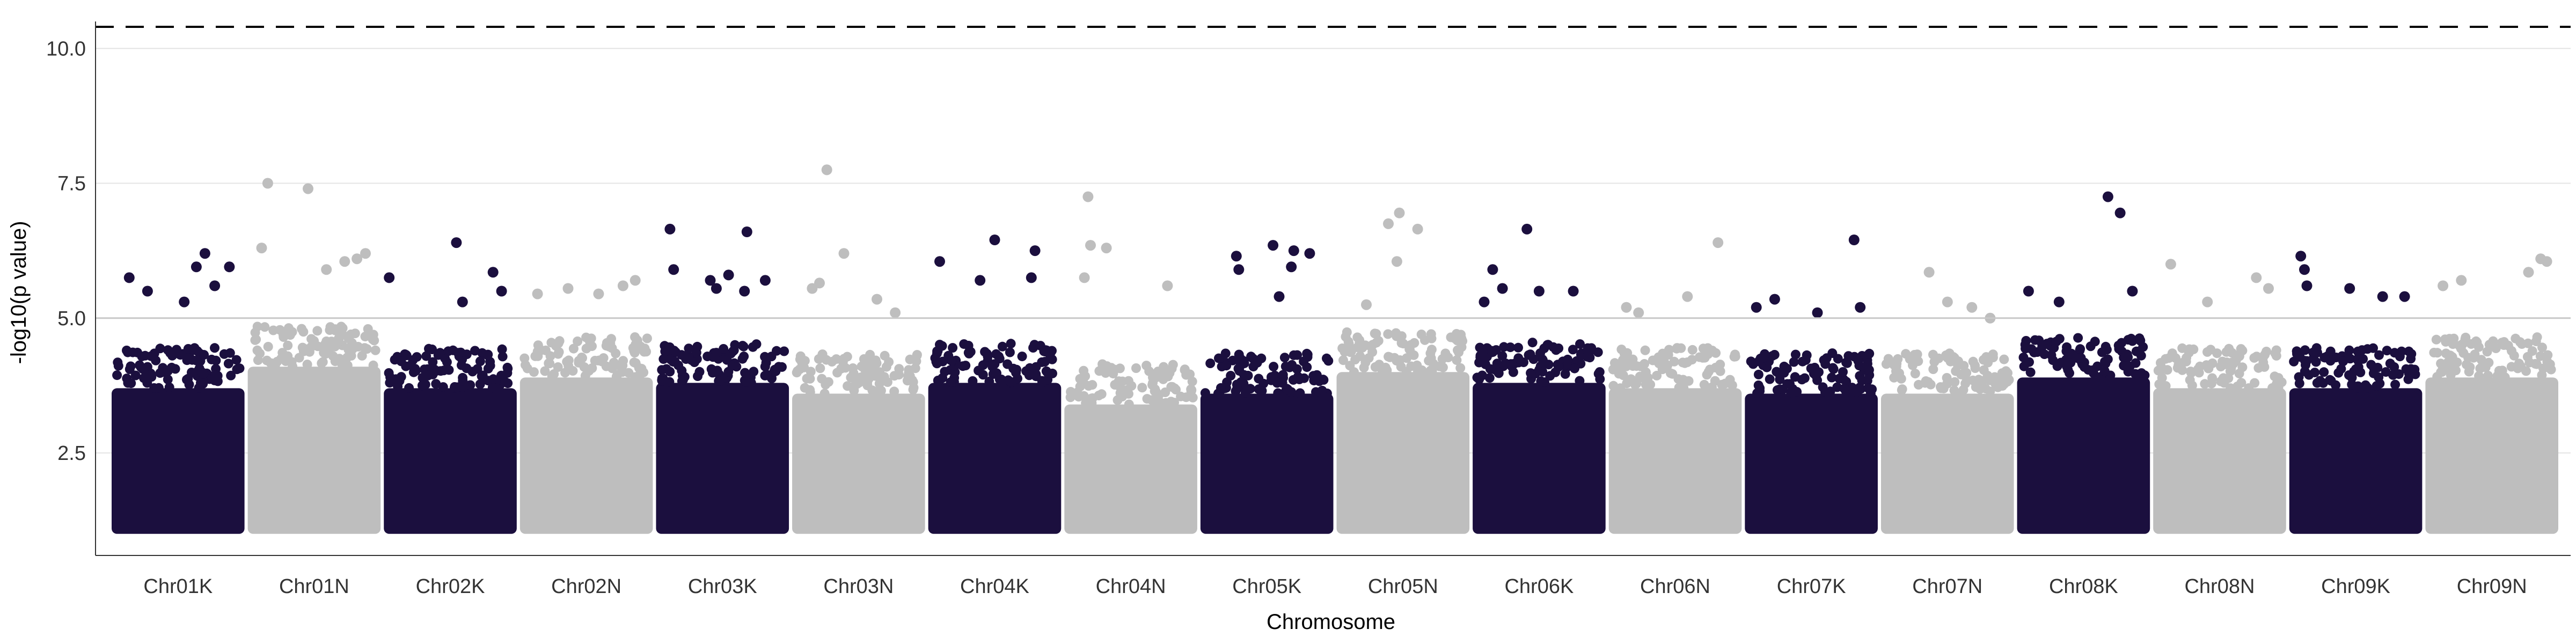  What do you see at coordinates (1331, 622) in the screenshot?
I see `x-axis-title: Chromosome` at bounding box center [1331, 622].